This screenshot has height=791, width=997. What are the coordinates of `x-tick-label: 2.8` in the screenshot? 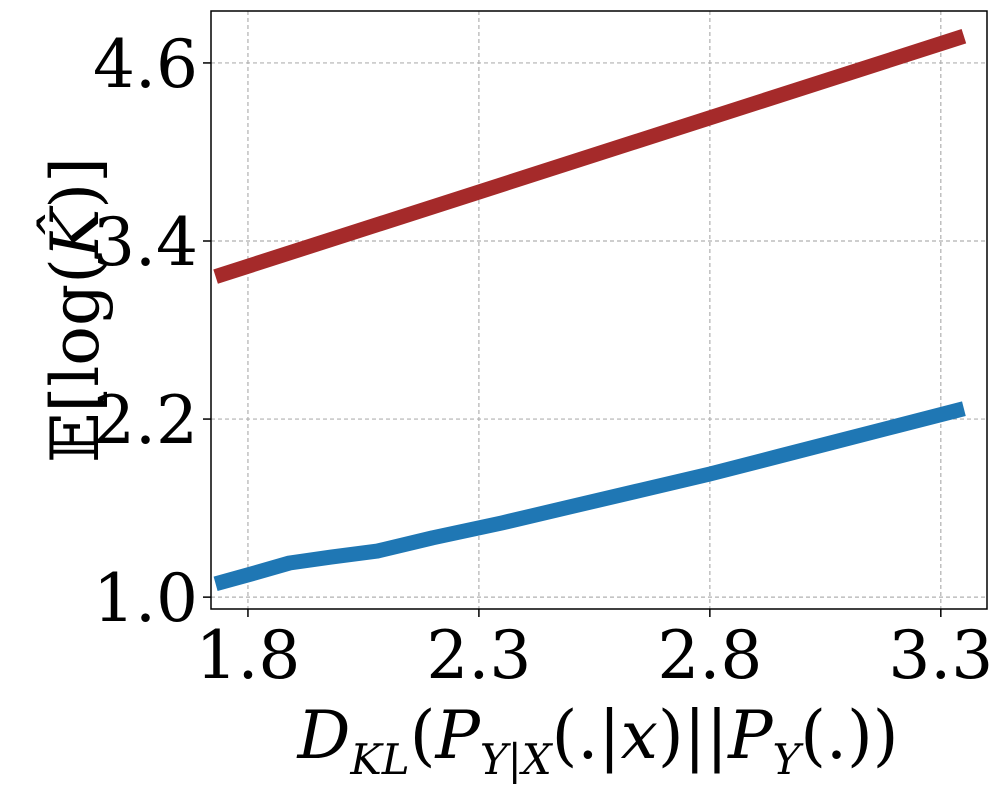 It's located at (709, 655).